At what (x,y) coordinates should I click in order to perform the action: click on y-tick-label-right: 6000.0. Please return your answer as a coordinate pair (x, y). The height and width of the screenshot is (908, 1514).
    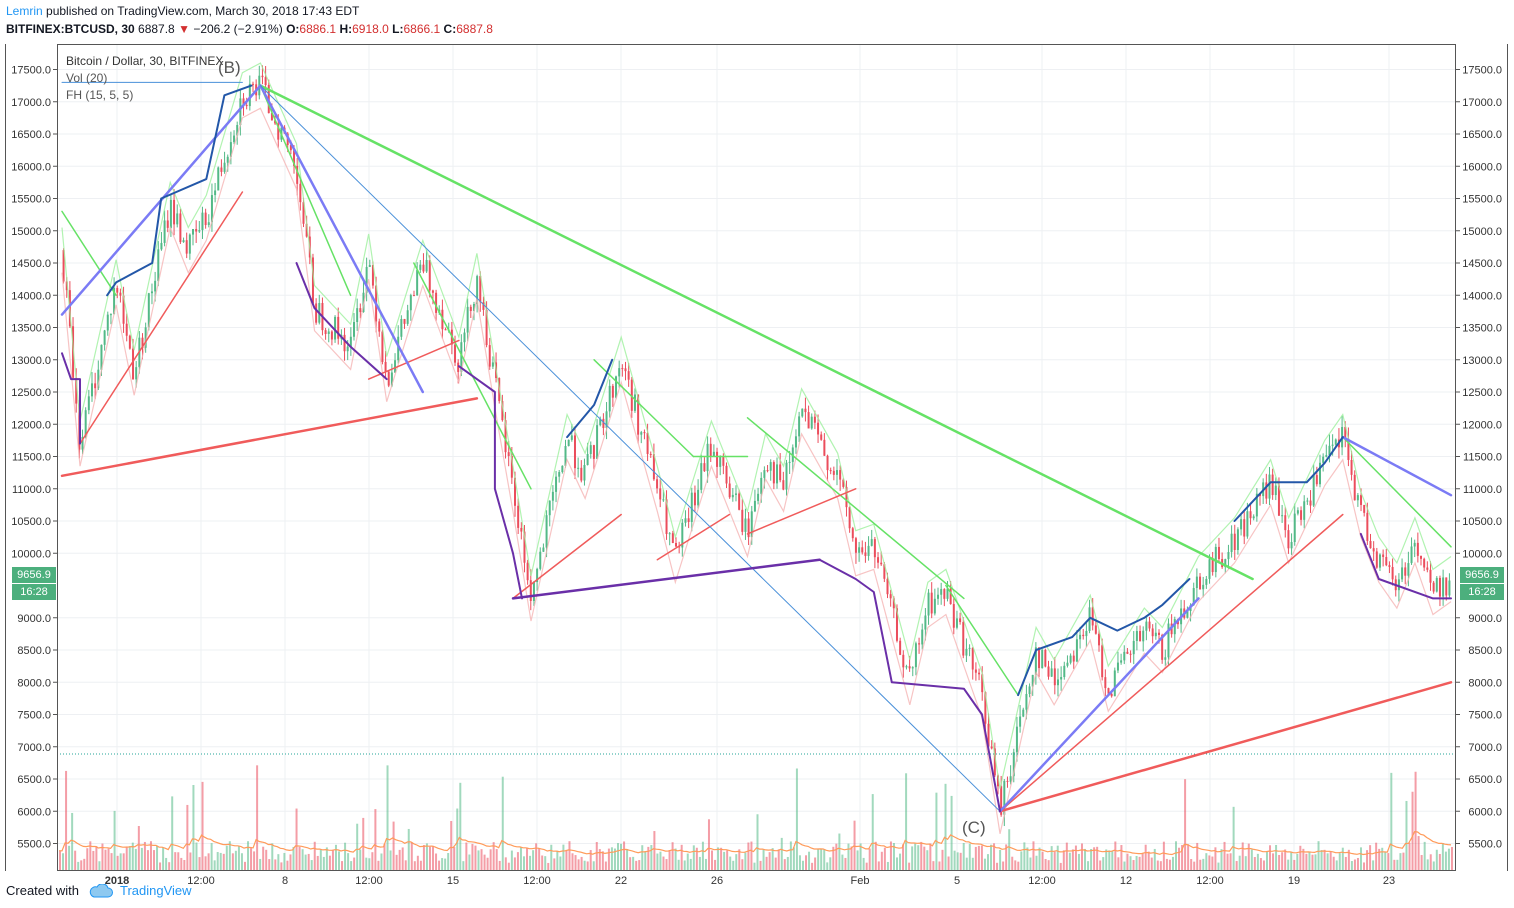
    Looking at the image, I should click on (1485, 812).